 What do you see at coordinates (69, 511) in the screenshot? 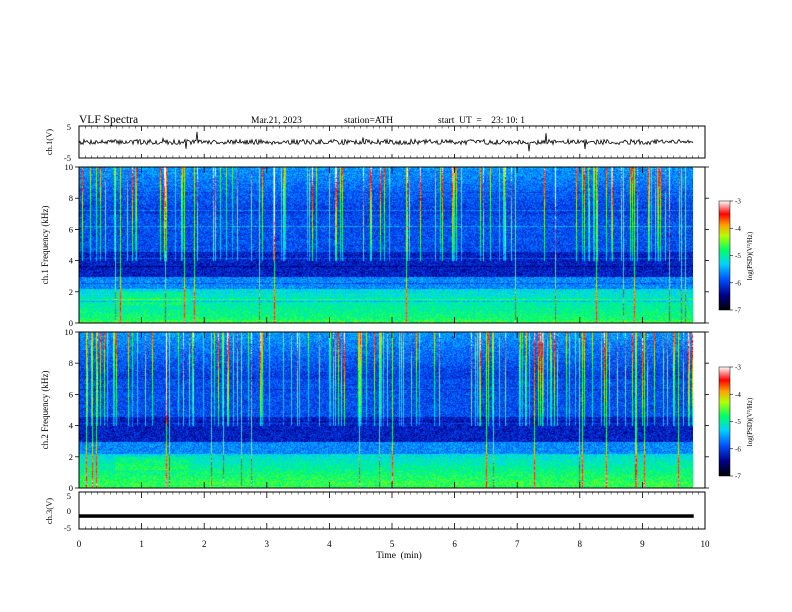
I see `ch3-ytick-middle: 0` at bounding box center [69, 511].